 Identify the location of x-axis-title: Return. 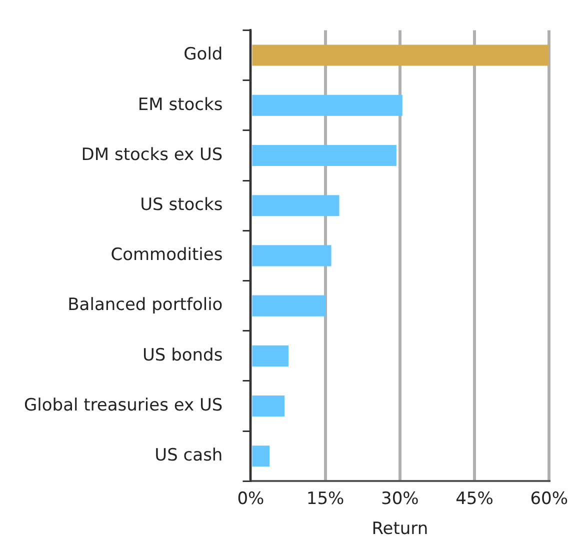
(400, 529).